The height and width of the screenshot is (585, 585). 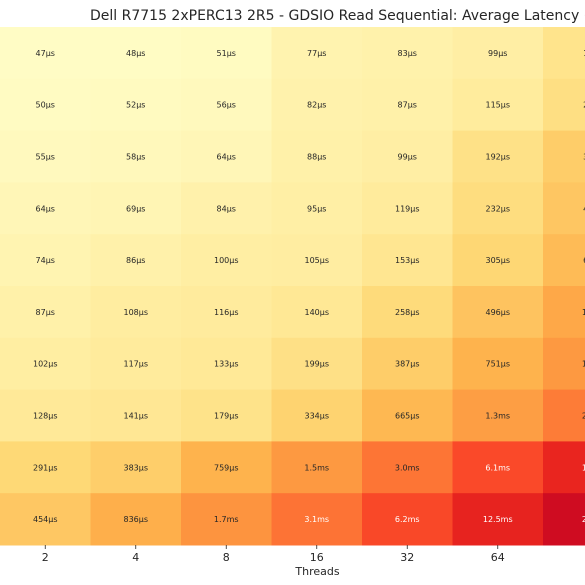 I want to click on cell-value-label: 88µs, so click(x=316, y=157).